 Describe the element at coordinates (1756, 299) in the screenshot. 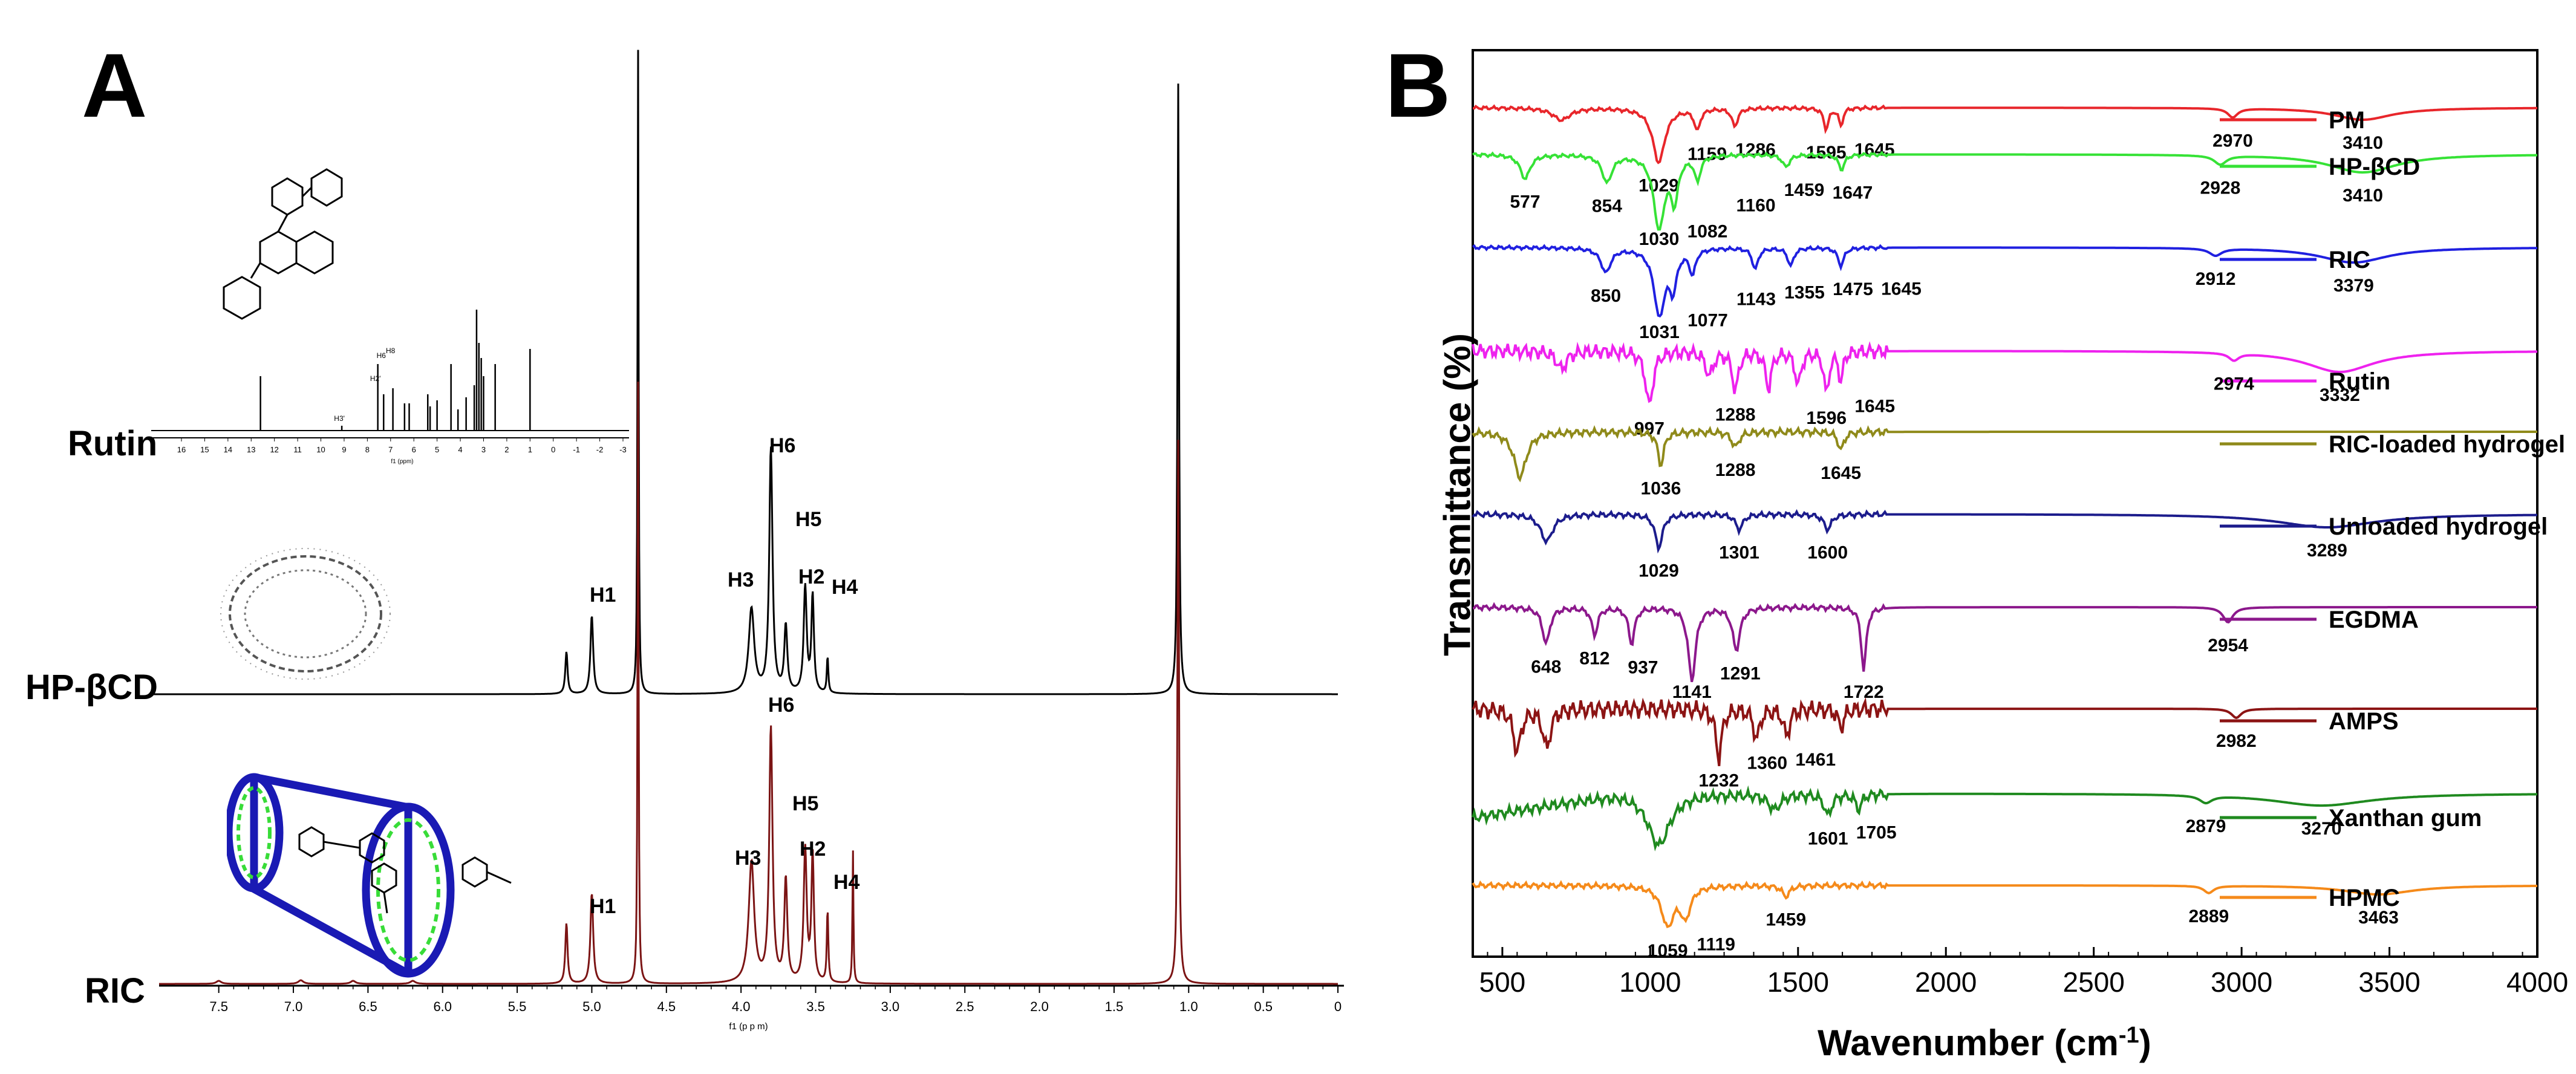

I see `ftir-band-label: 1143` at that location.